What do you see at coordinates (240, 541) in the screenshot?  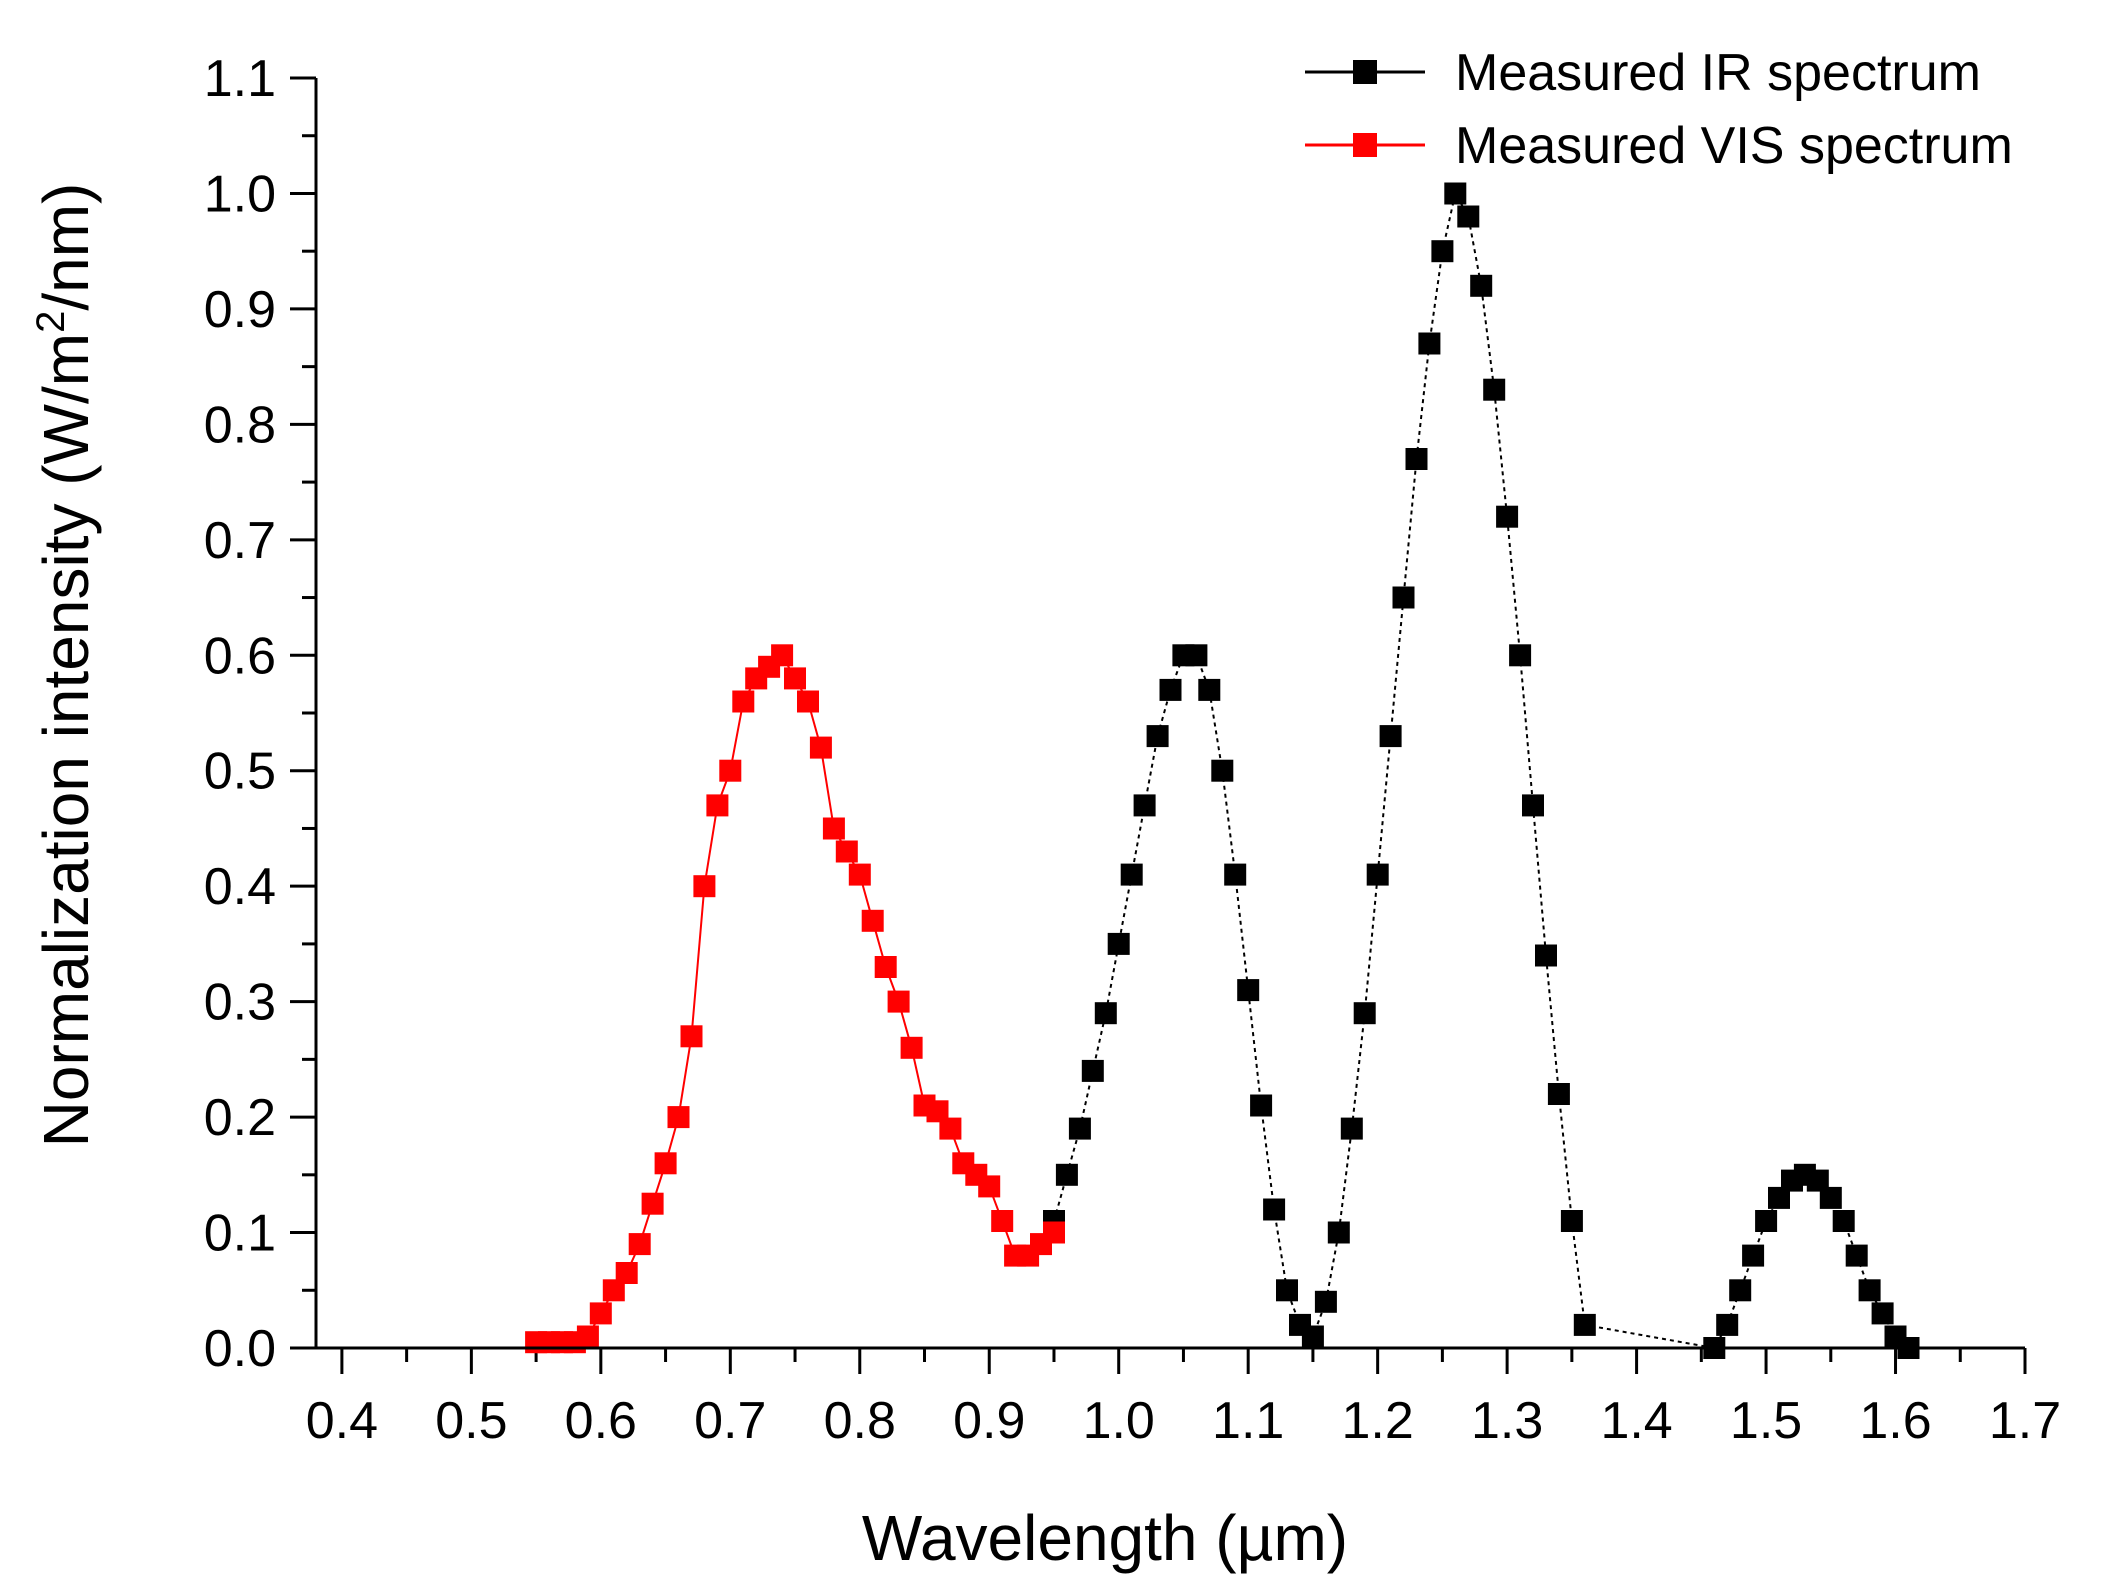 I see `y-tick-label: 0.7` at bounding box center [240, 541].